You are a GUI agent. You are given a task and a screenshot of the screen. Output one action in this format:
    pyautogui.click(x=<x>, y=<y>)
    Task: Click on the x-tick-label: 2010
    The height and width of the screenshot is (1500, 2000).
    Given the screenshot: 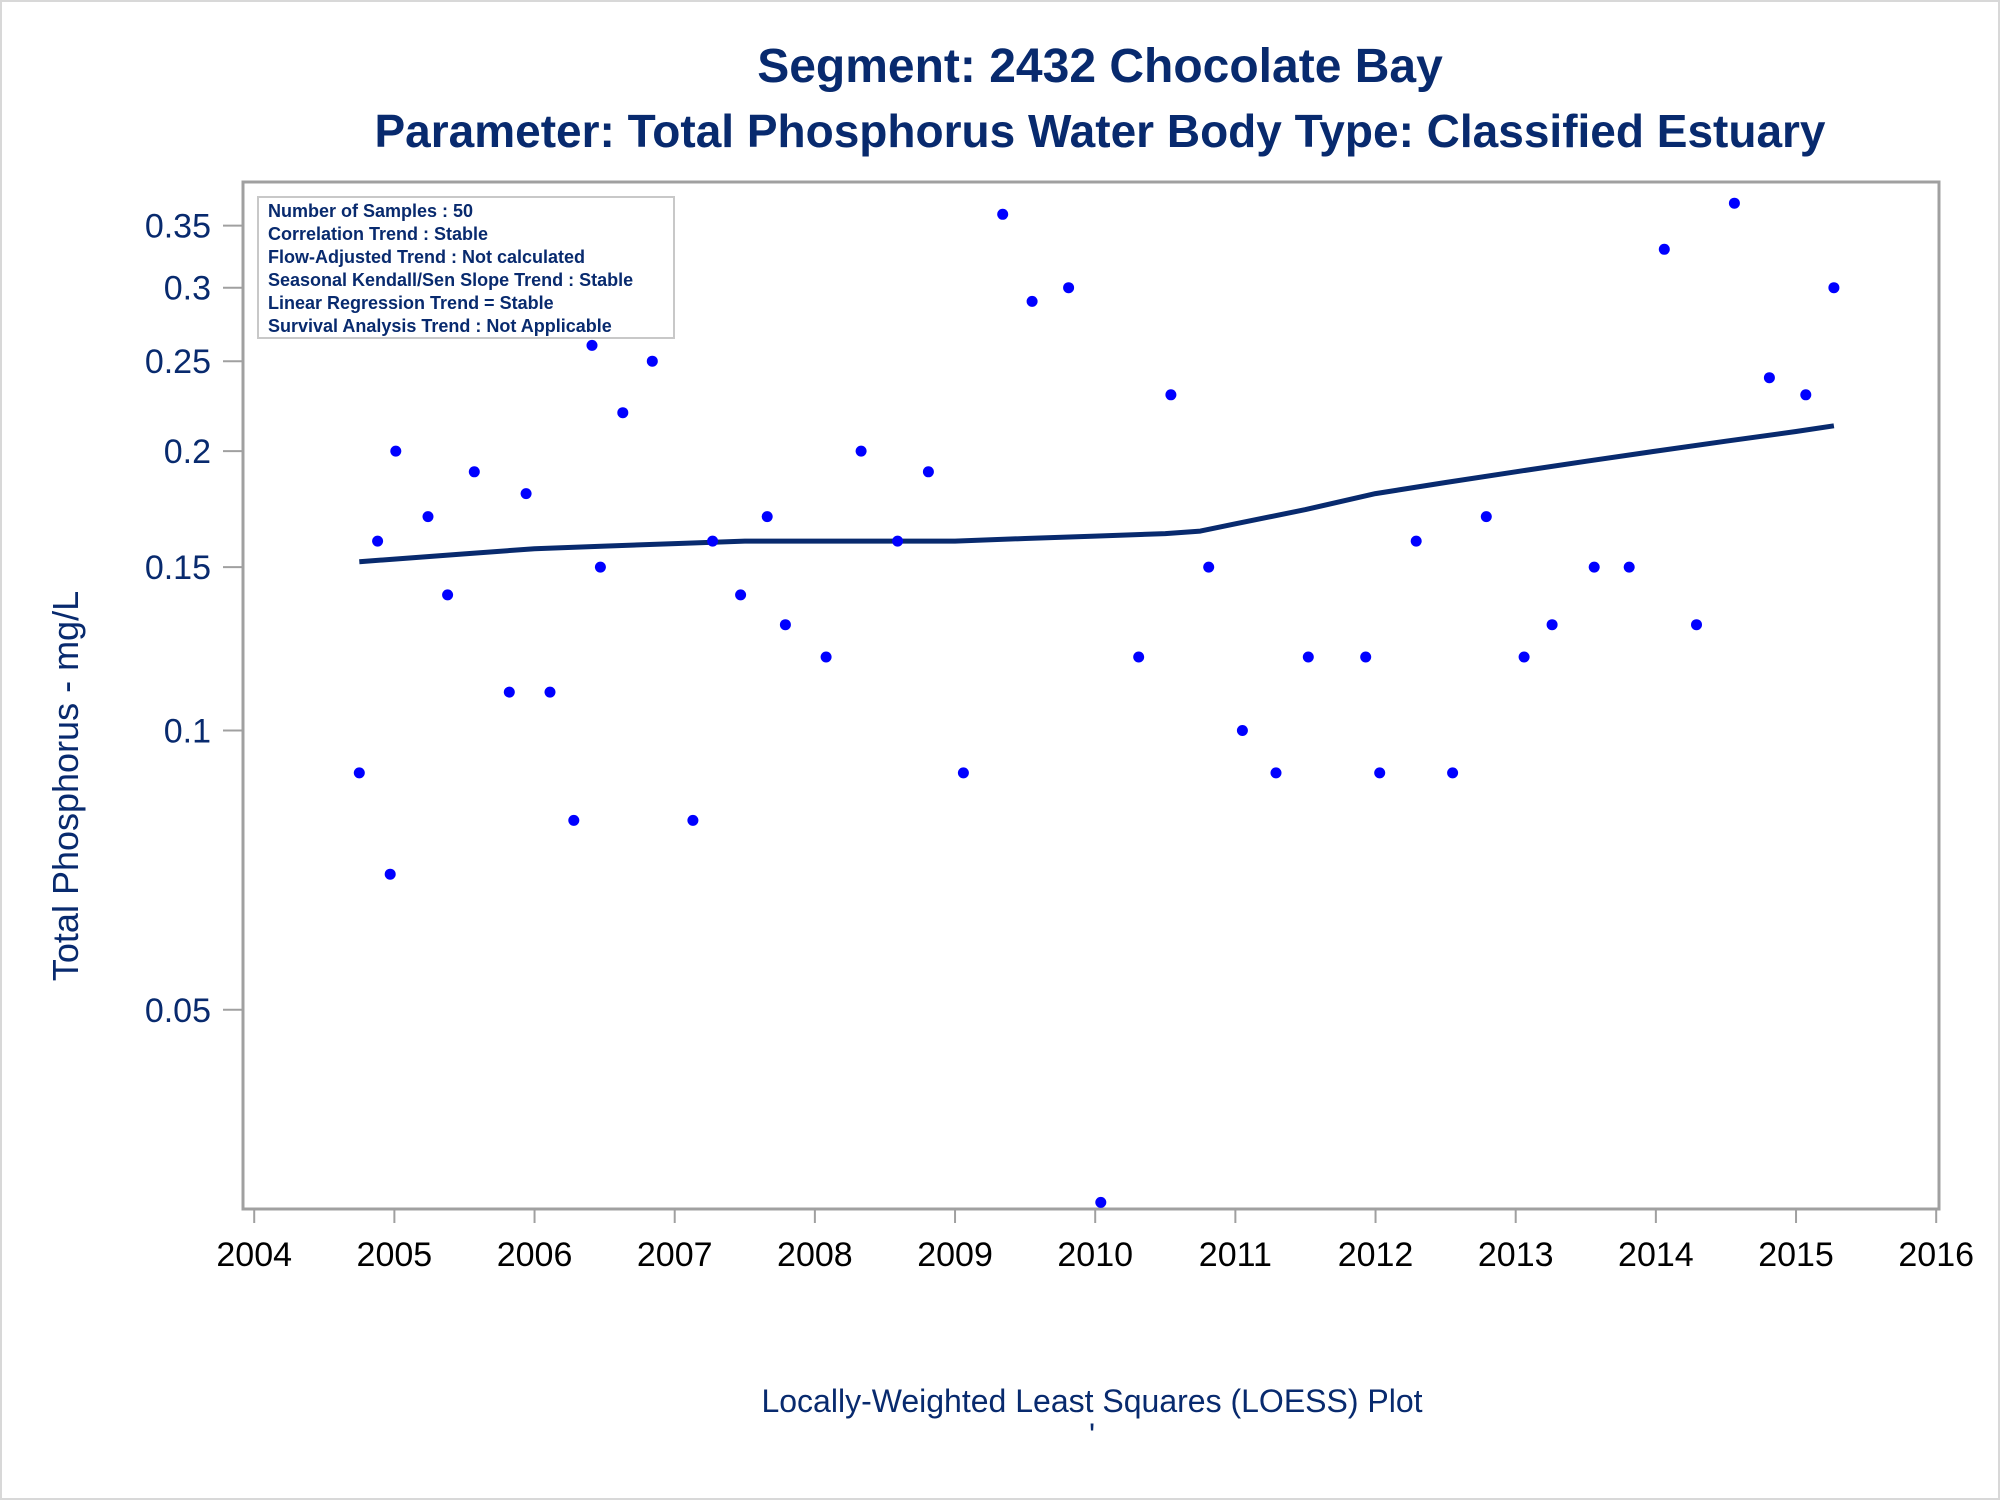 What is the action you would take?
    pyautogui.click(x=1095, y=1255)
    